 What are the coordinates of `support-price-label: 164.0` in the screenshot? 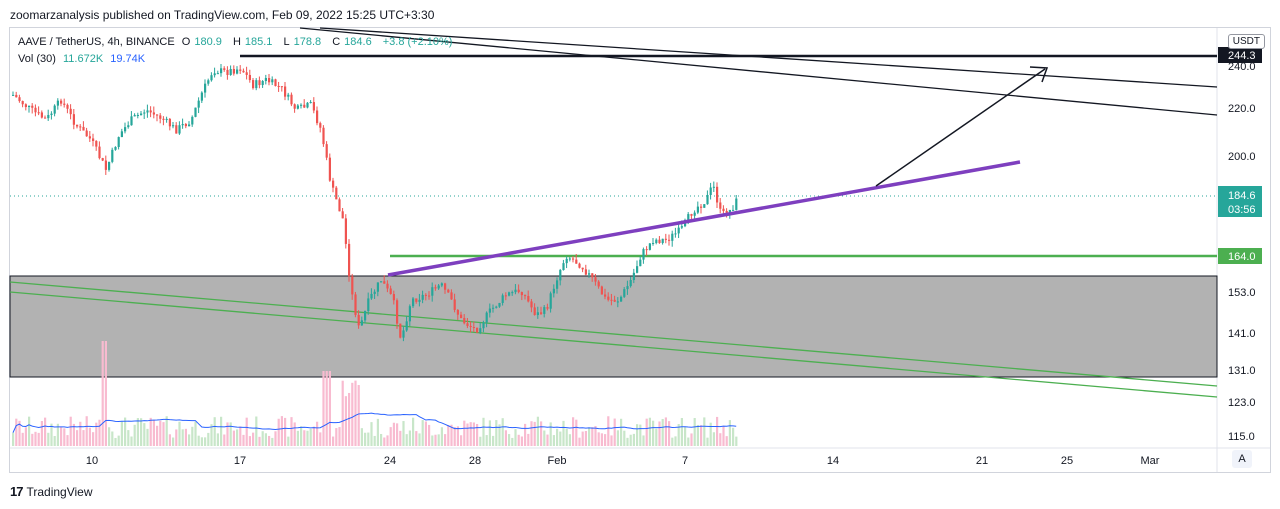 It's located at (1242, 257).